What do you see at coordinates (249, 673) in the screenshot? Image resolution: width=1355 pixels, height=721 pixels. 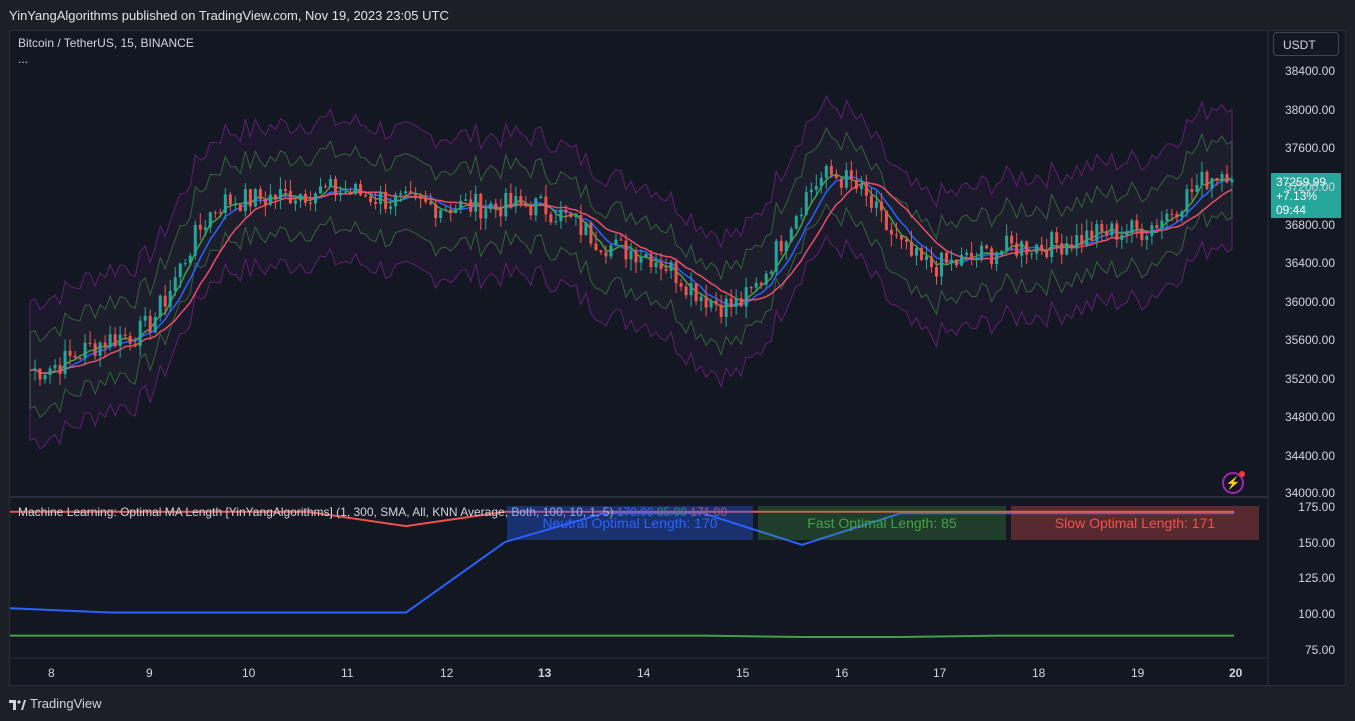 I see `time-tick: 10` at bounding box center [249, 673].